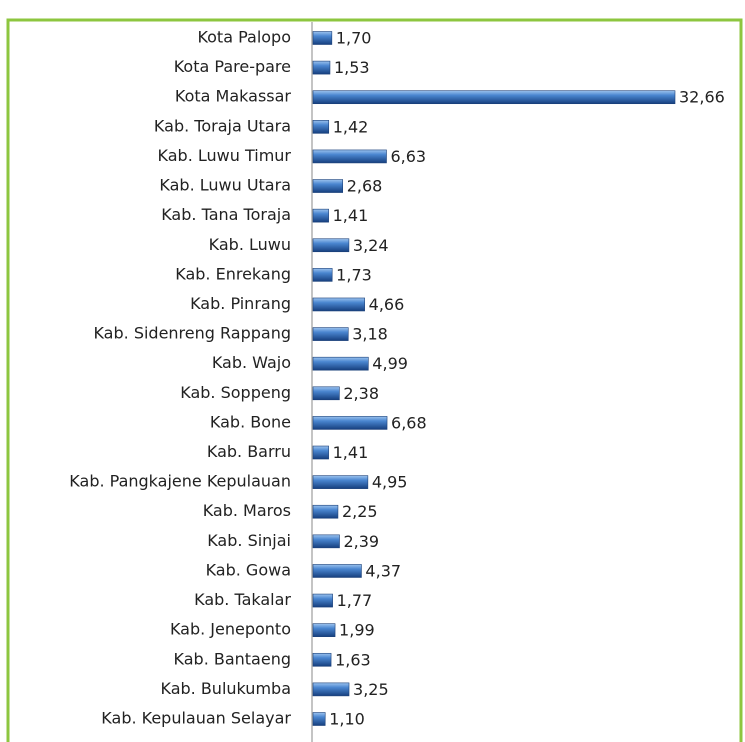 The height and width of the screenshot is (742, 745). Describe the element at coordinates (248, 569) in the screenshot. I see `y-tick-label: Kab. Gowa` at that location.